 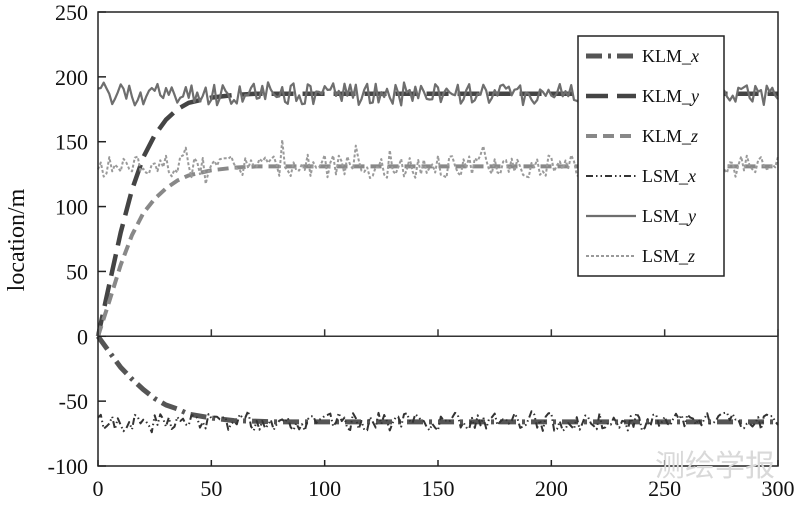 What do you see at coordinates (77, 271) in the screenshot?
I see `y-tick-label: 50` at bounding box center [77, 271].